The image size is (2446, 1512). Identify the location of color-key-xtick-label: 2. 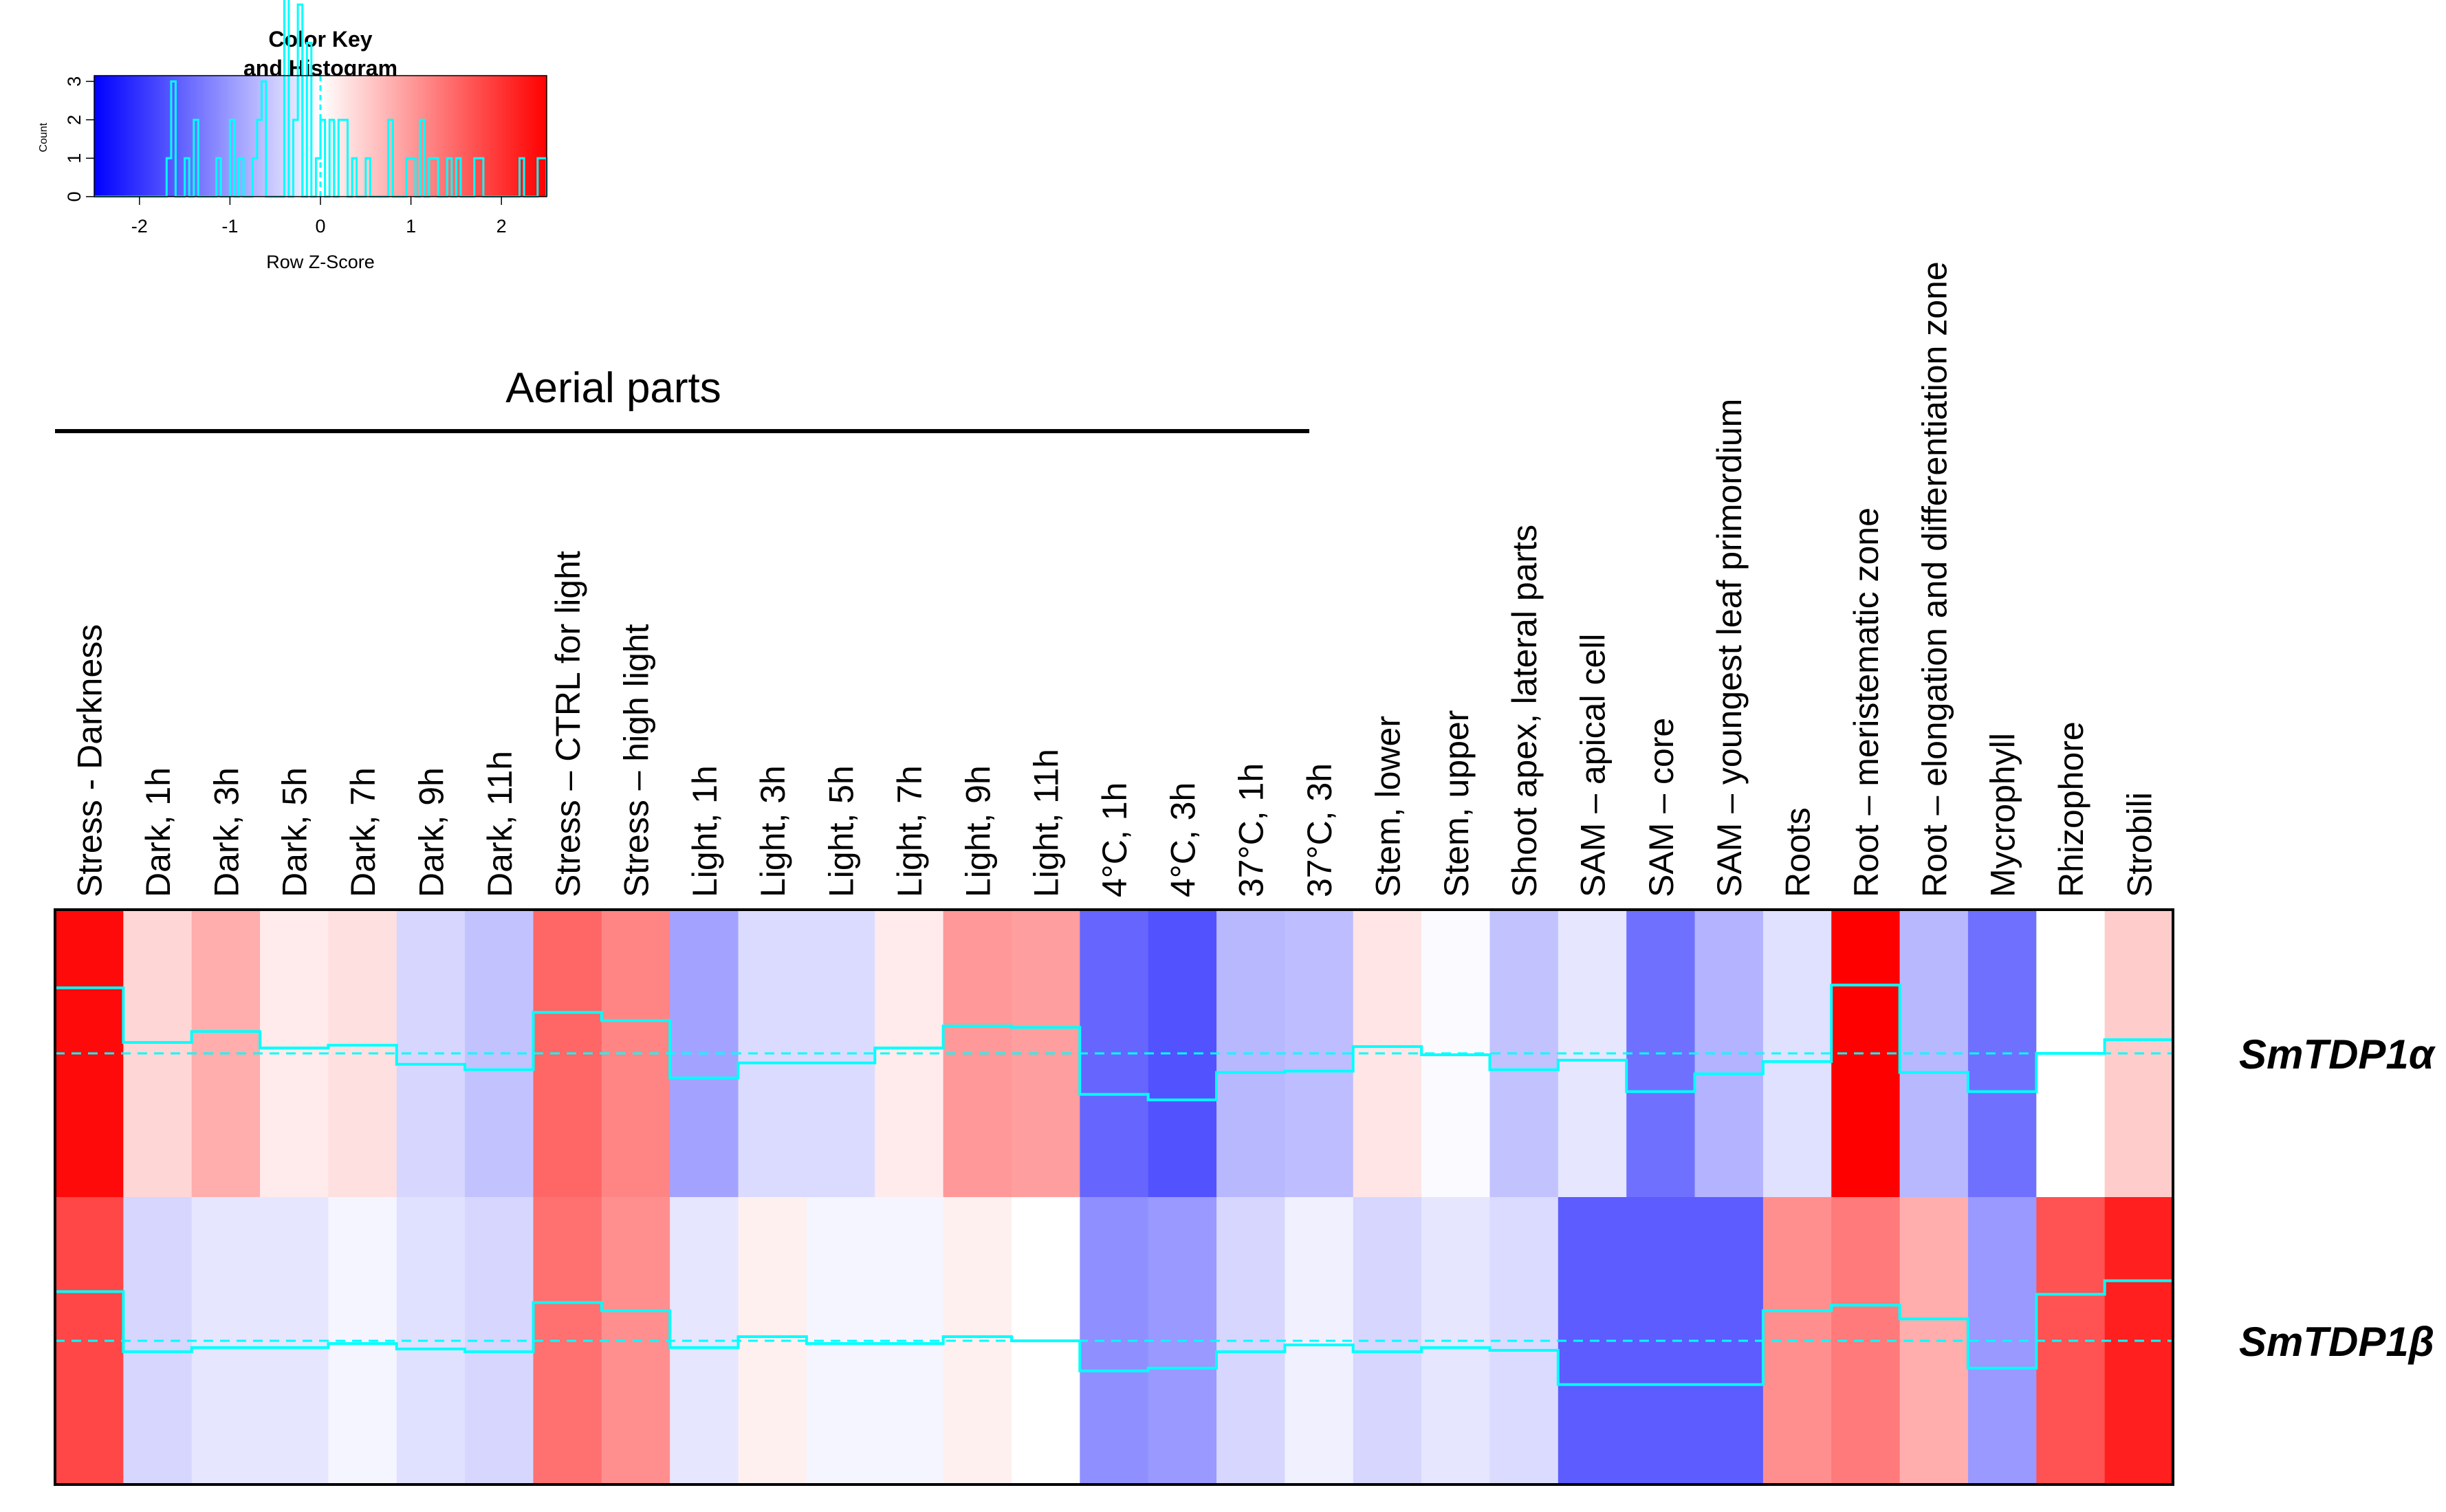
(501, 227).